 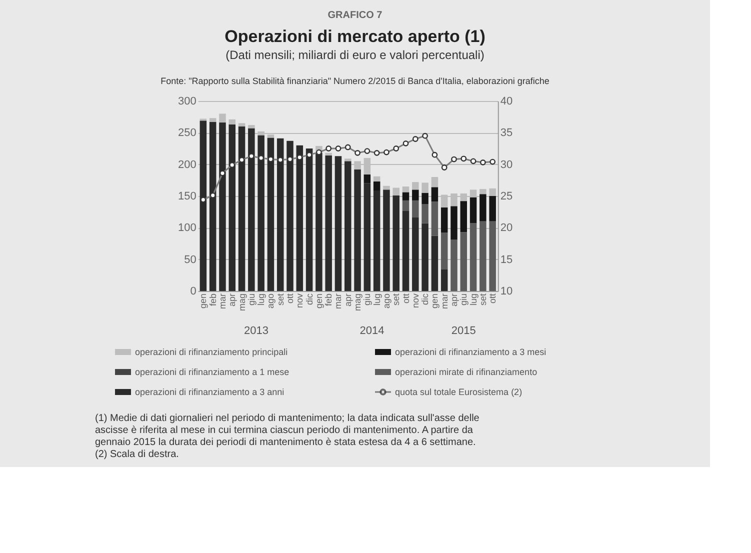 What do you see at coordinates (355, 81) in the screenshot?
I see `source-note: Fonte: "Rapporto sulla Stabilità finanziaria" Numero 2/2015 di Banca d'Italia, elaborazioni grafiche` at bounding box center [355, 81].